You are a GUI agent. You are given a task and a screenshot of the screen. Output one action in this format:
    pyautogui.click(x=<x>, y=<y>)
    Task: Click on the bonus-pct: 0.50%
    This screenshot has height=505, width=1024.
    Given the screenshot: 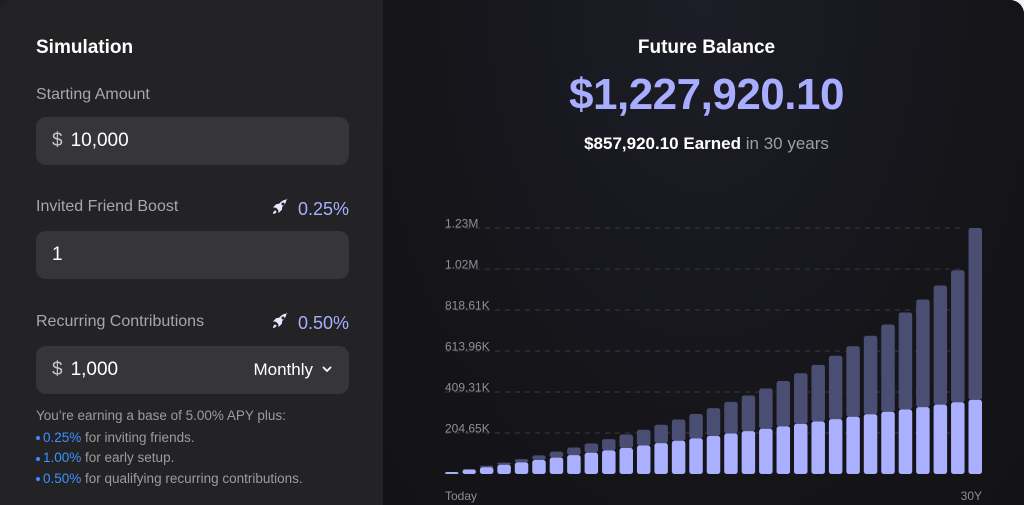 What is the action you would take?
    pyautogui.click(x=62, y=478)
    